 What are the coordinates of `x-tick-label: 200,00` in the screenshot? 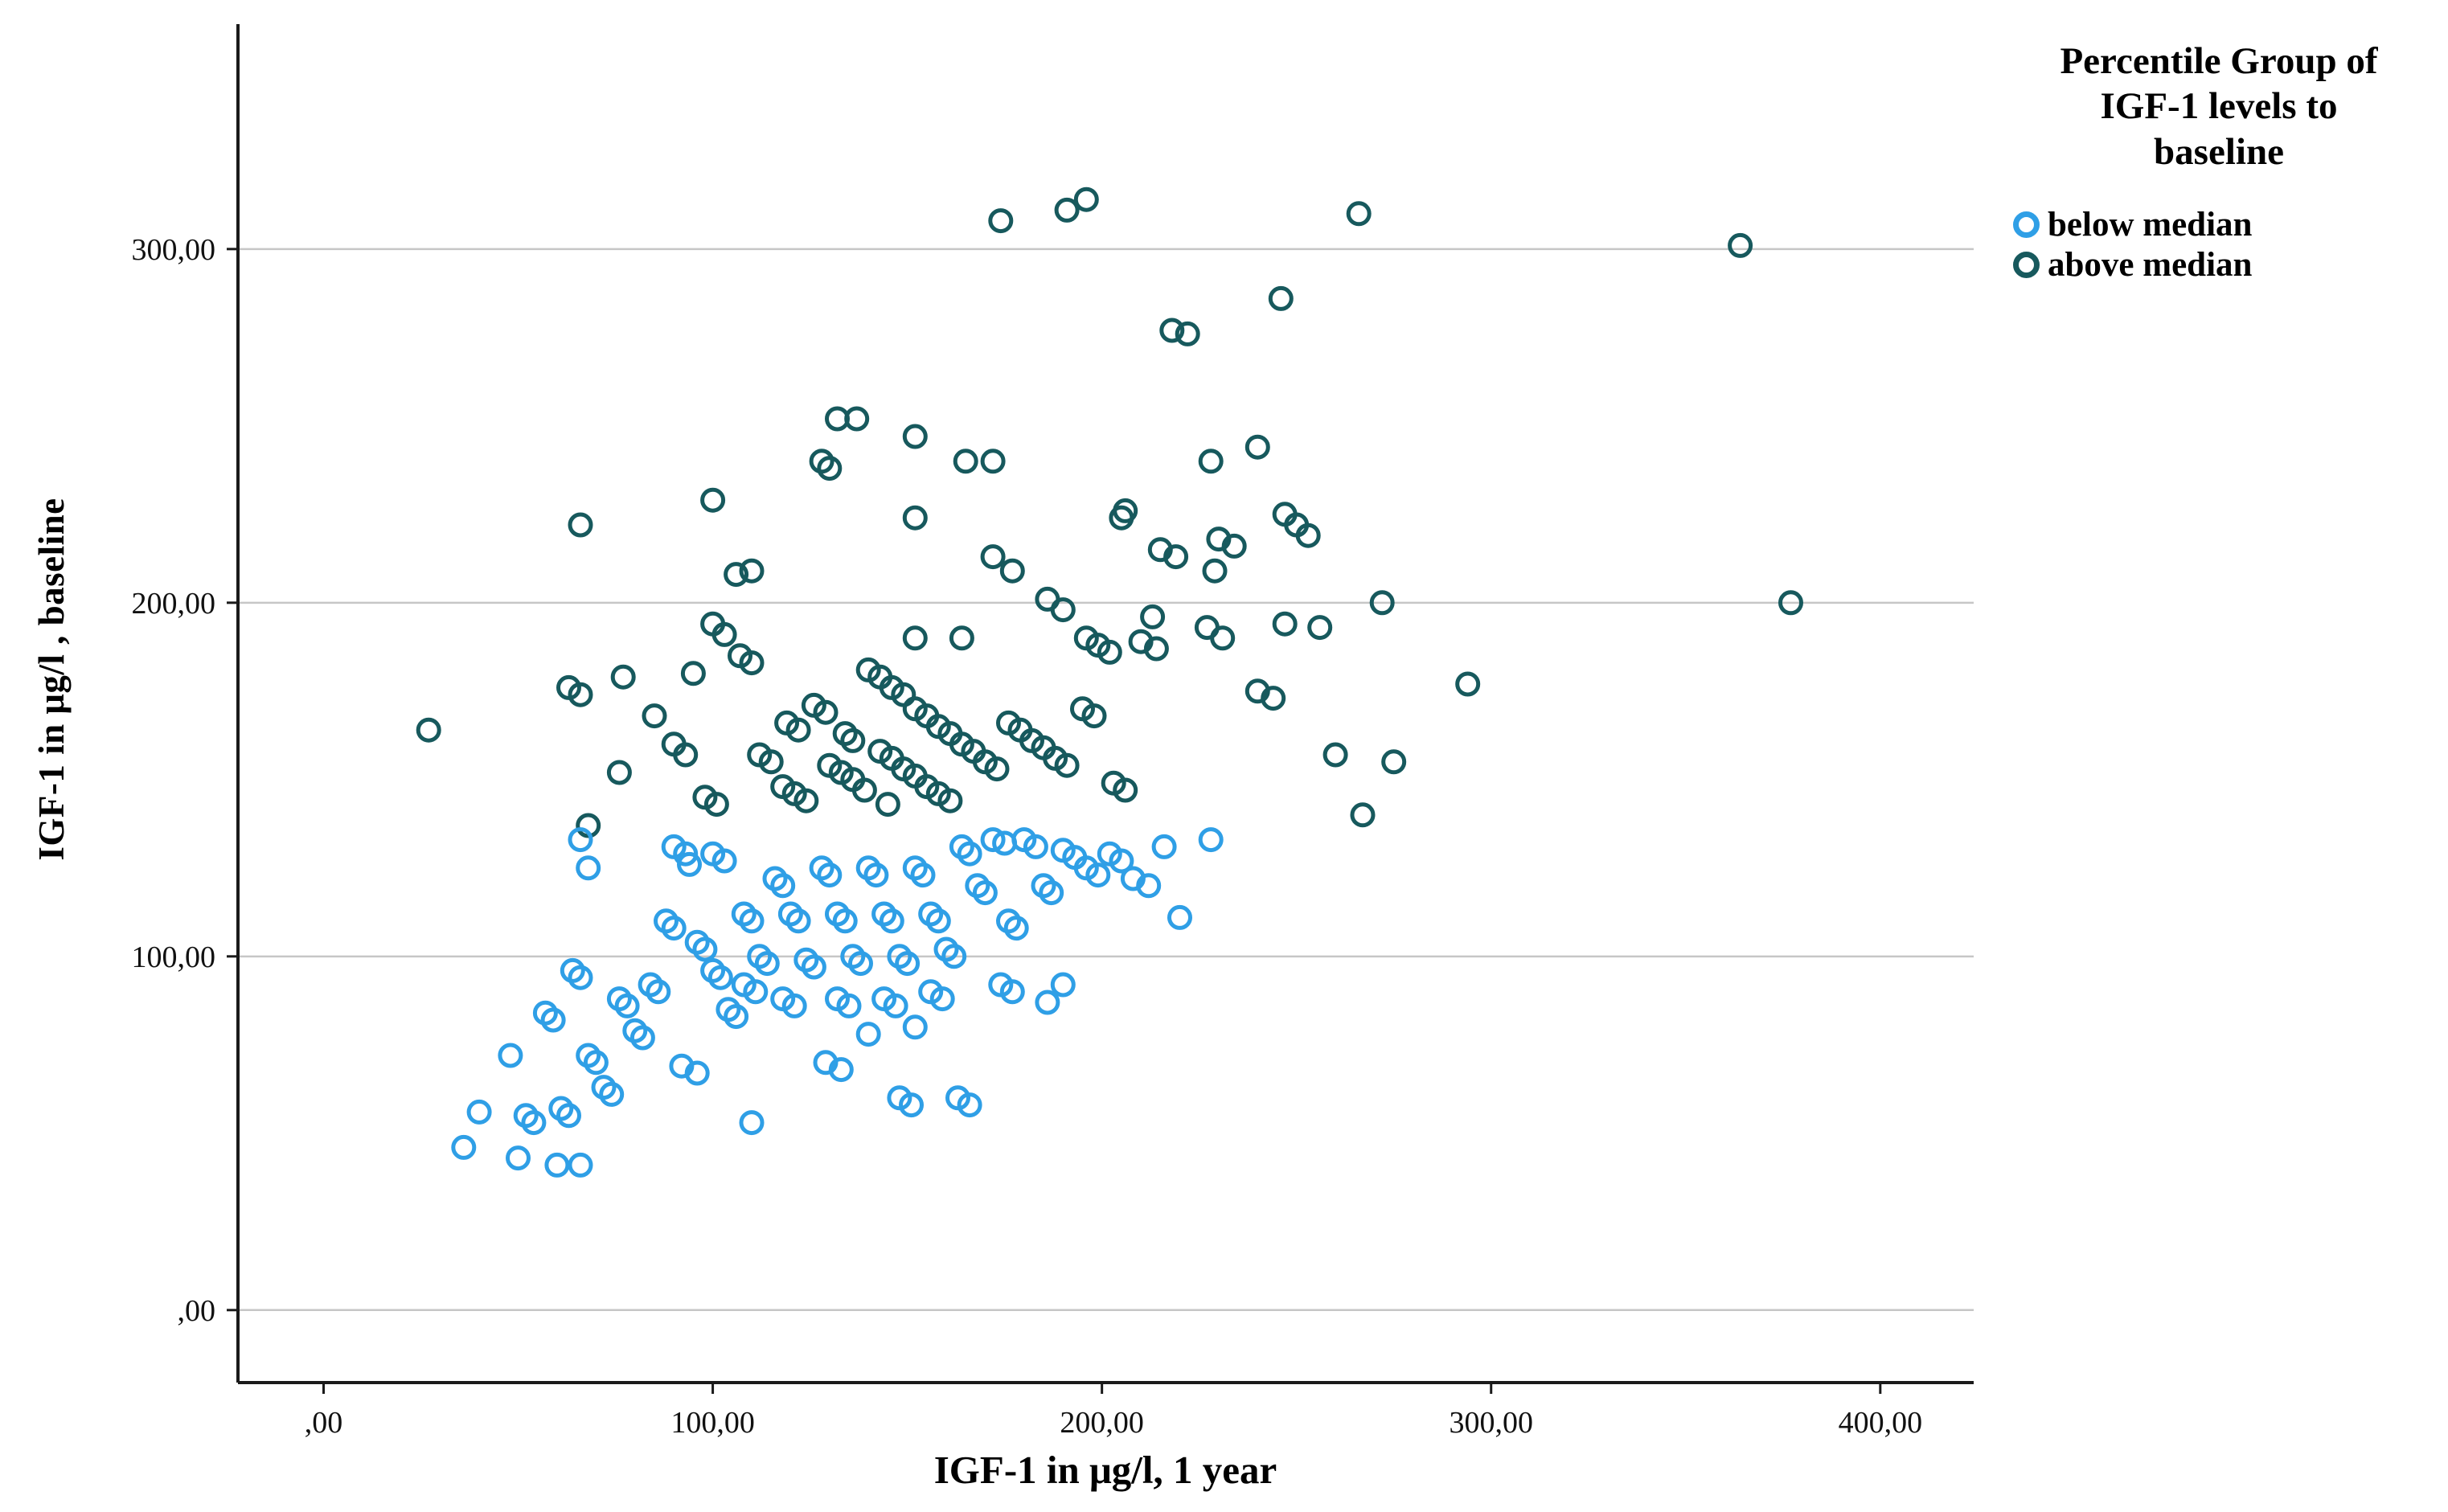 It's located at (1102, 1423).